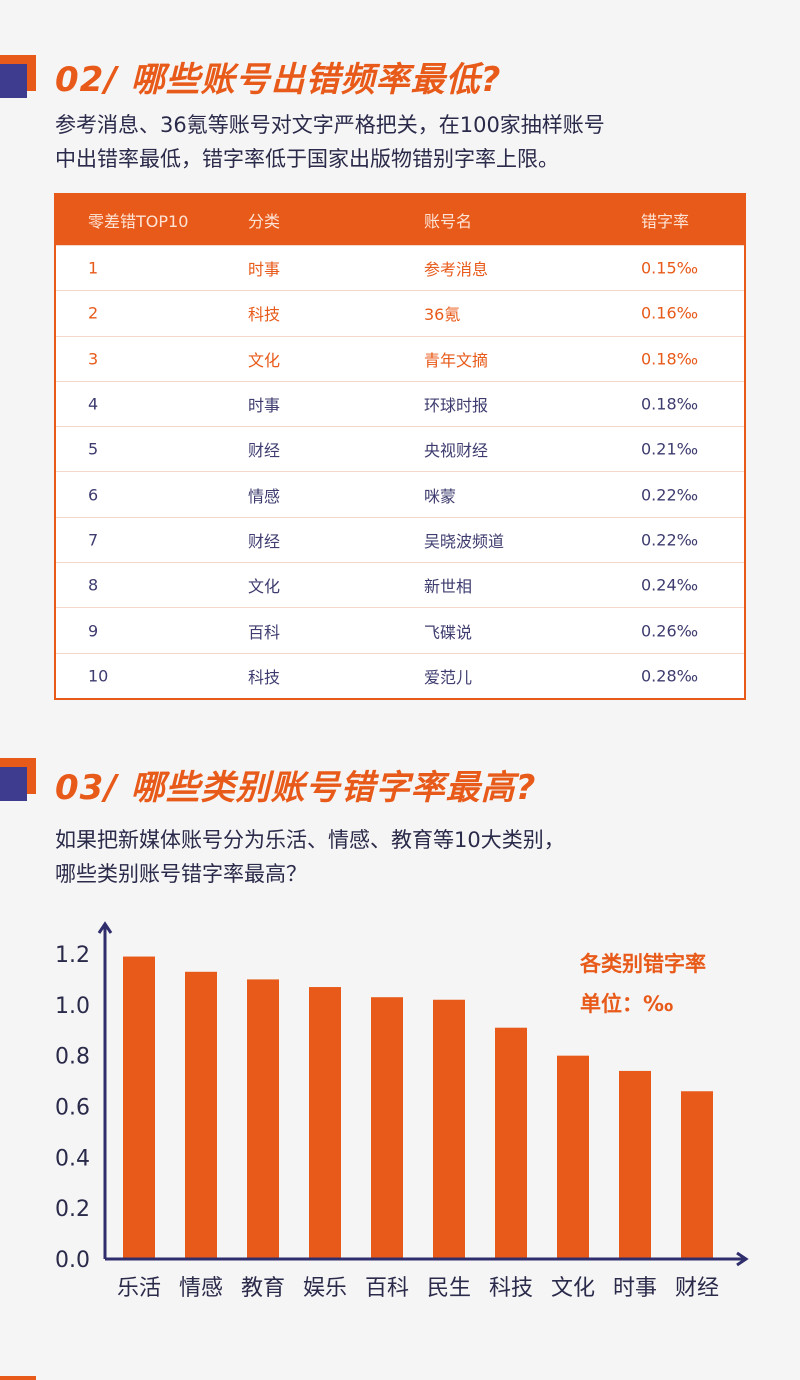  I want to click on table-row: 9 百科 飞碟说 0.26‰, so click(400, 629).